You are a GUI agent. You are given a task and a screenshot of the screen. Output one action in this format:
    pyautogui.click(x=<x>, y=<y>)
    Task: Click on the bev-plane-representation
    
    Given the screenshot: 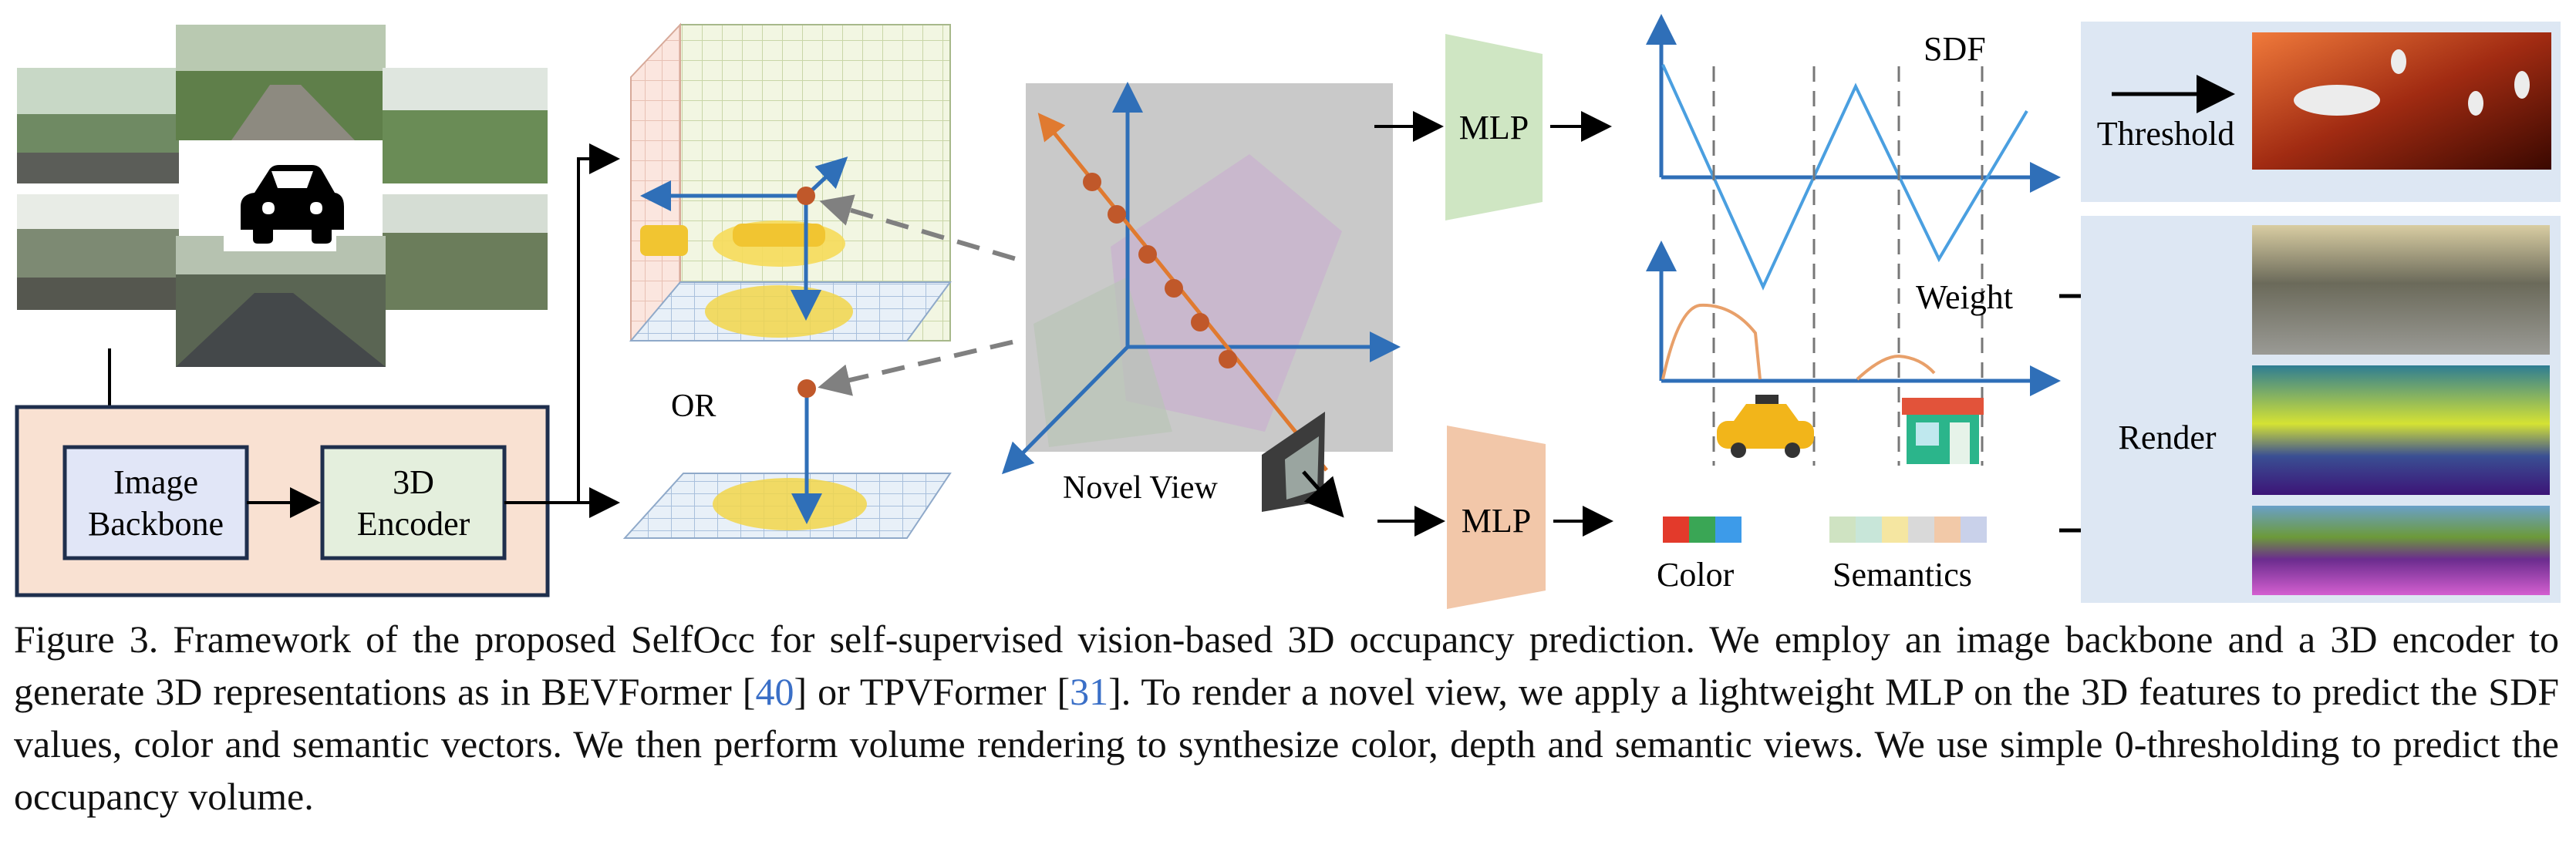 What is the action you would take?
    pyautogui.click(x=787, y=459)
    